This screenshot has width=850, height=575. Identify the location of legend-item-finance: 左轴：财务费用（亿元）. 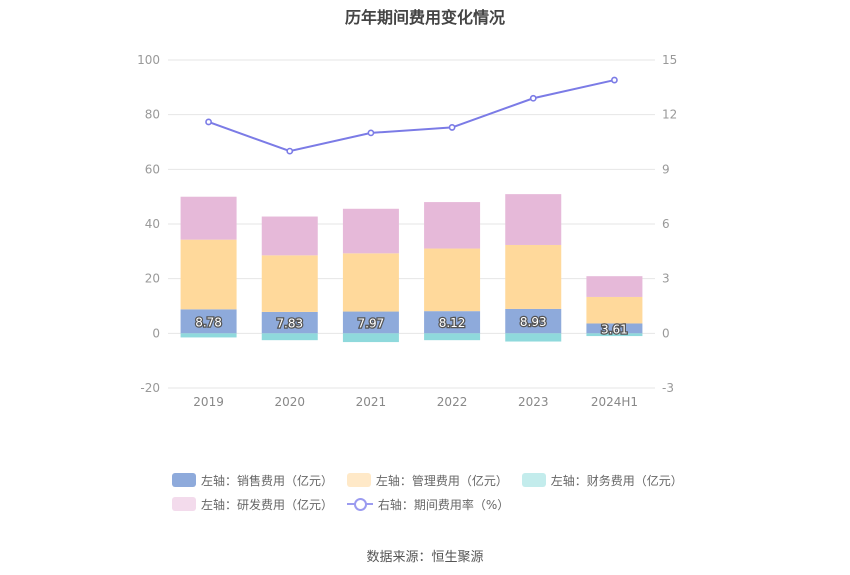
(602, 480).